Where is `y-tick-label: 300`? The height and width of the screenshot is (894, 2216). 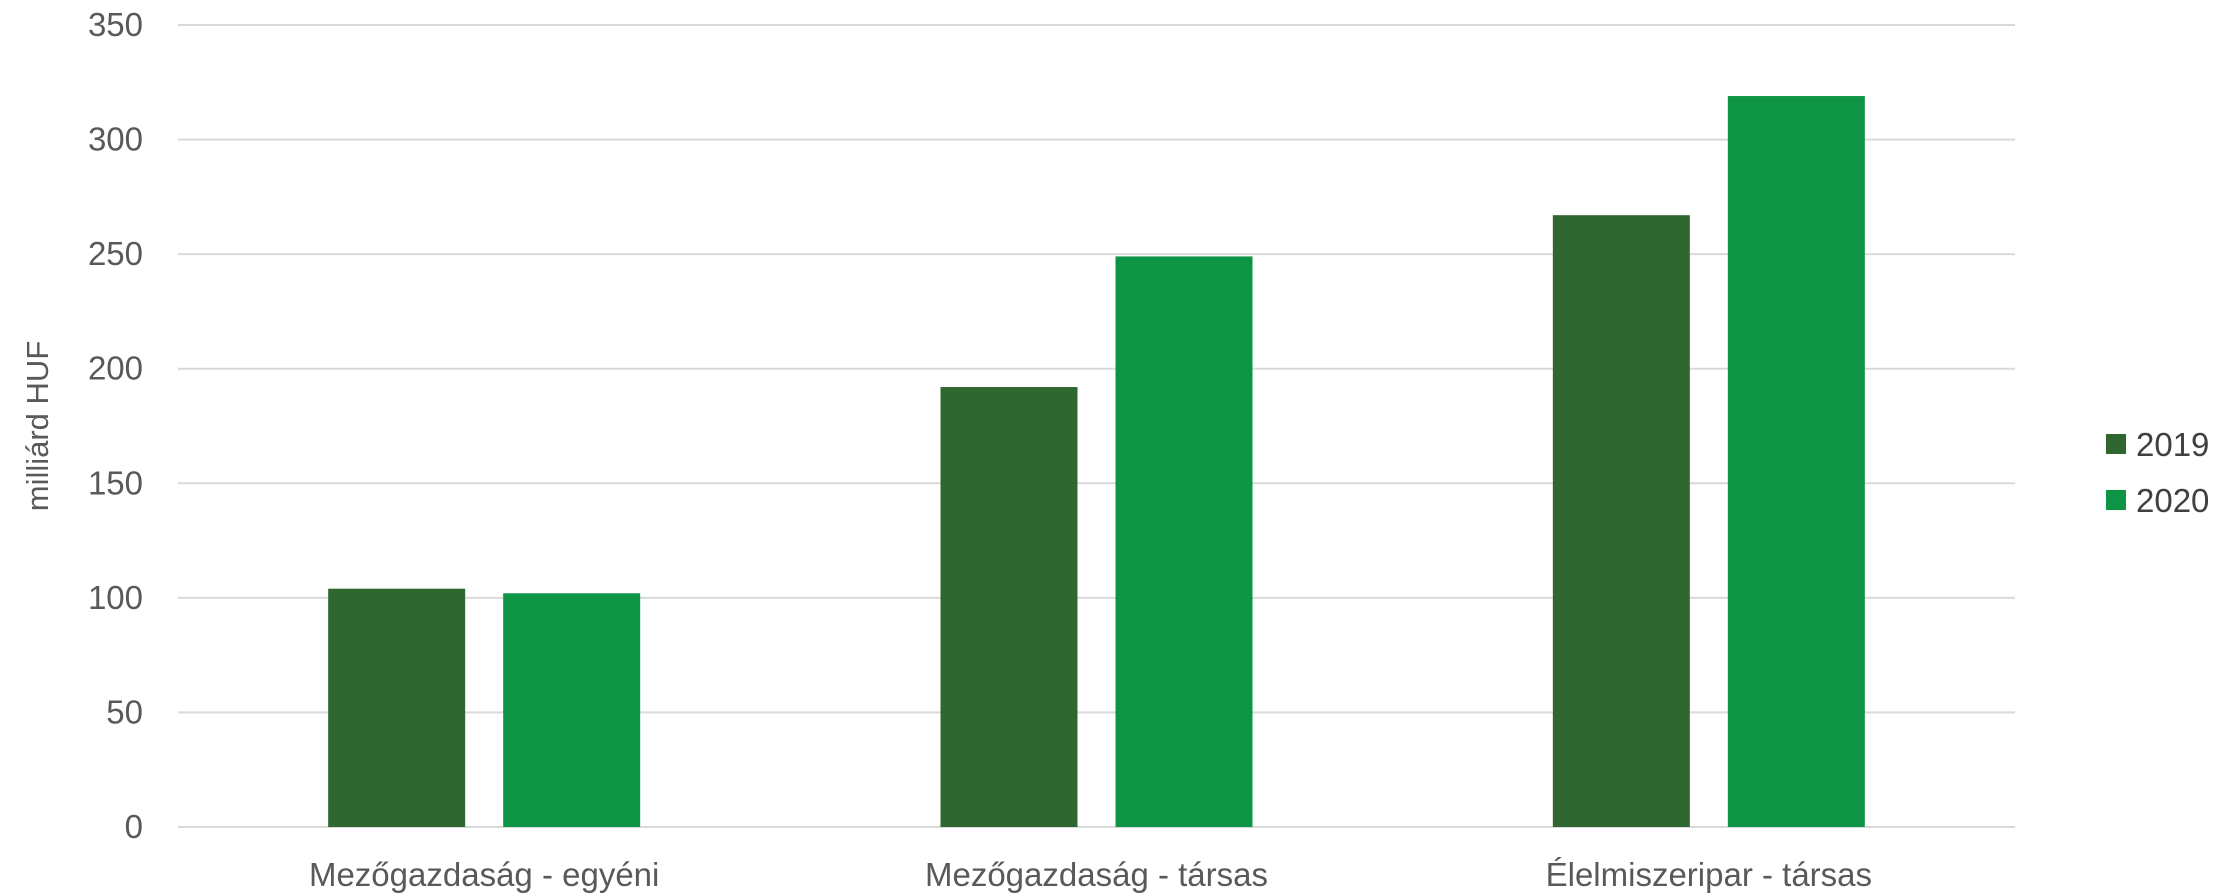
y-tick-label: 300 is located at coordinates (115, 139).